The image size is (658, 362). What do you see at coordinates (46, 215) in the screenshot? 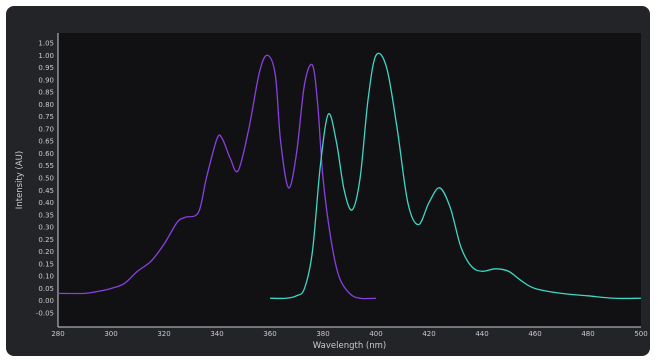
I see `y-tick-label: 0.35` at bounding box center [46, 215].